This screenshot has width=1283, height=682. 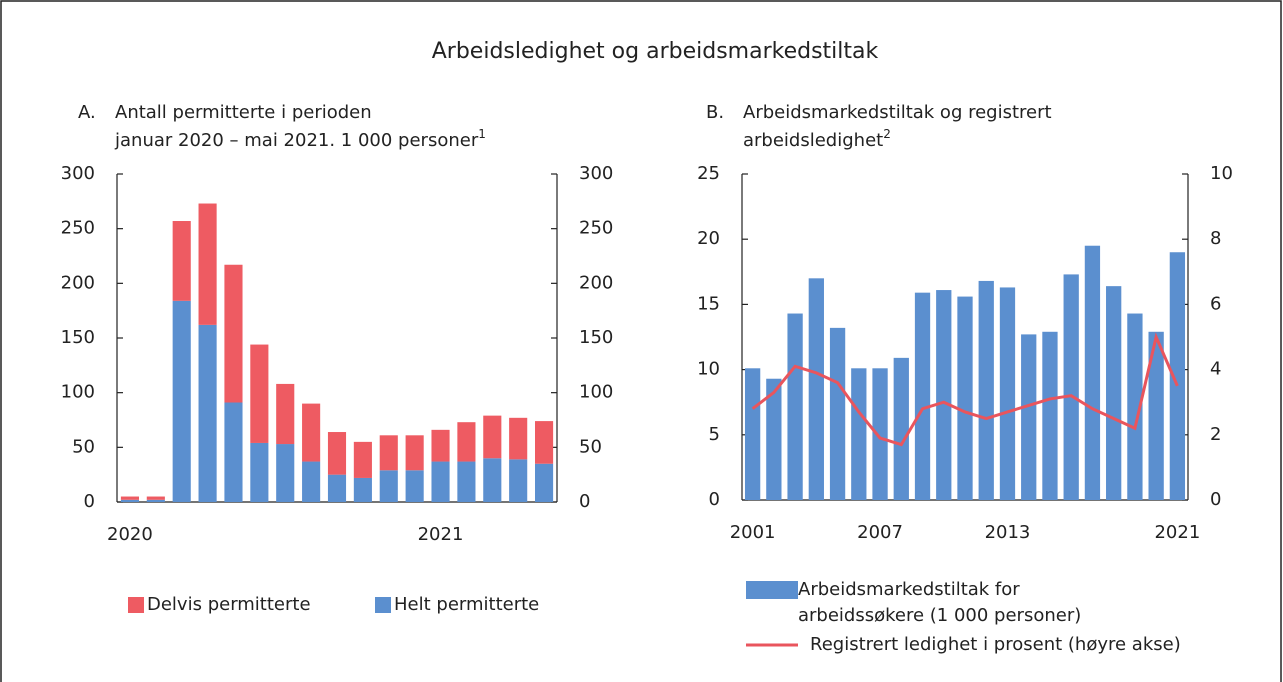 What do you see at coordinates (714, 434) in the screenshot?
I see `y-tick-label: 5` at bounding box center [714, 434].